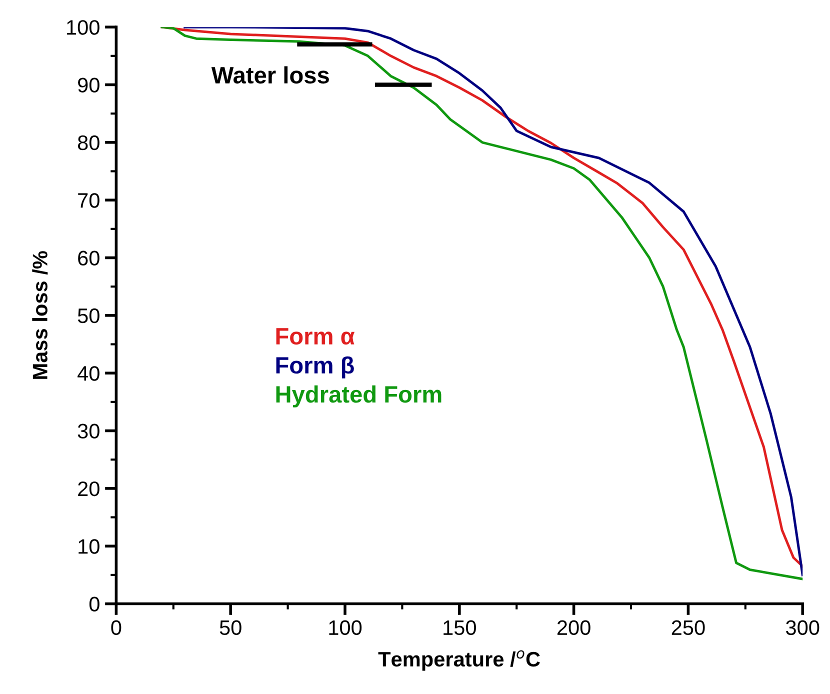 This screenshot has height=694, width=830. I want to click on x-tick-label: 0, so click(116, 628).